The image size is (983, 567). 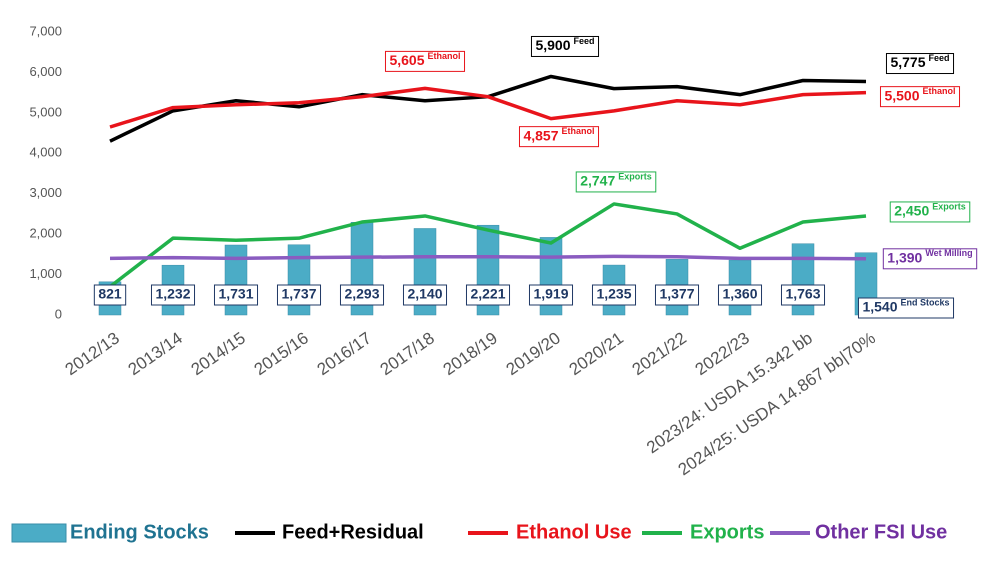 What do you see at coordinates (45, 233) in the screenshot?
I see `y-tick-label: 2,000` at bounding box center [45, 233].